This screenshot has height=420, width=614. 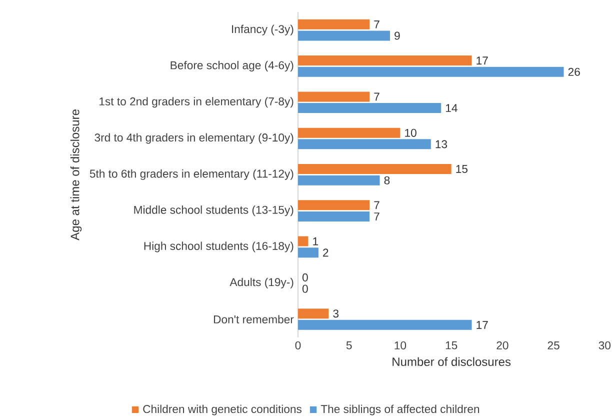 What do you see at coordinates (298, 345) in the screenshot?
I see `x-tick-label: 0` at bounding box center [298, 345].